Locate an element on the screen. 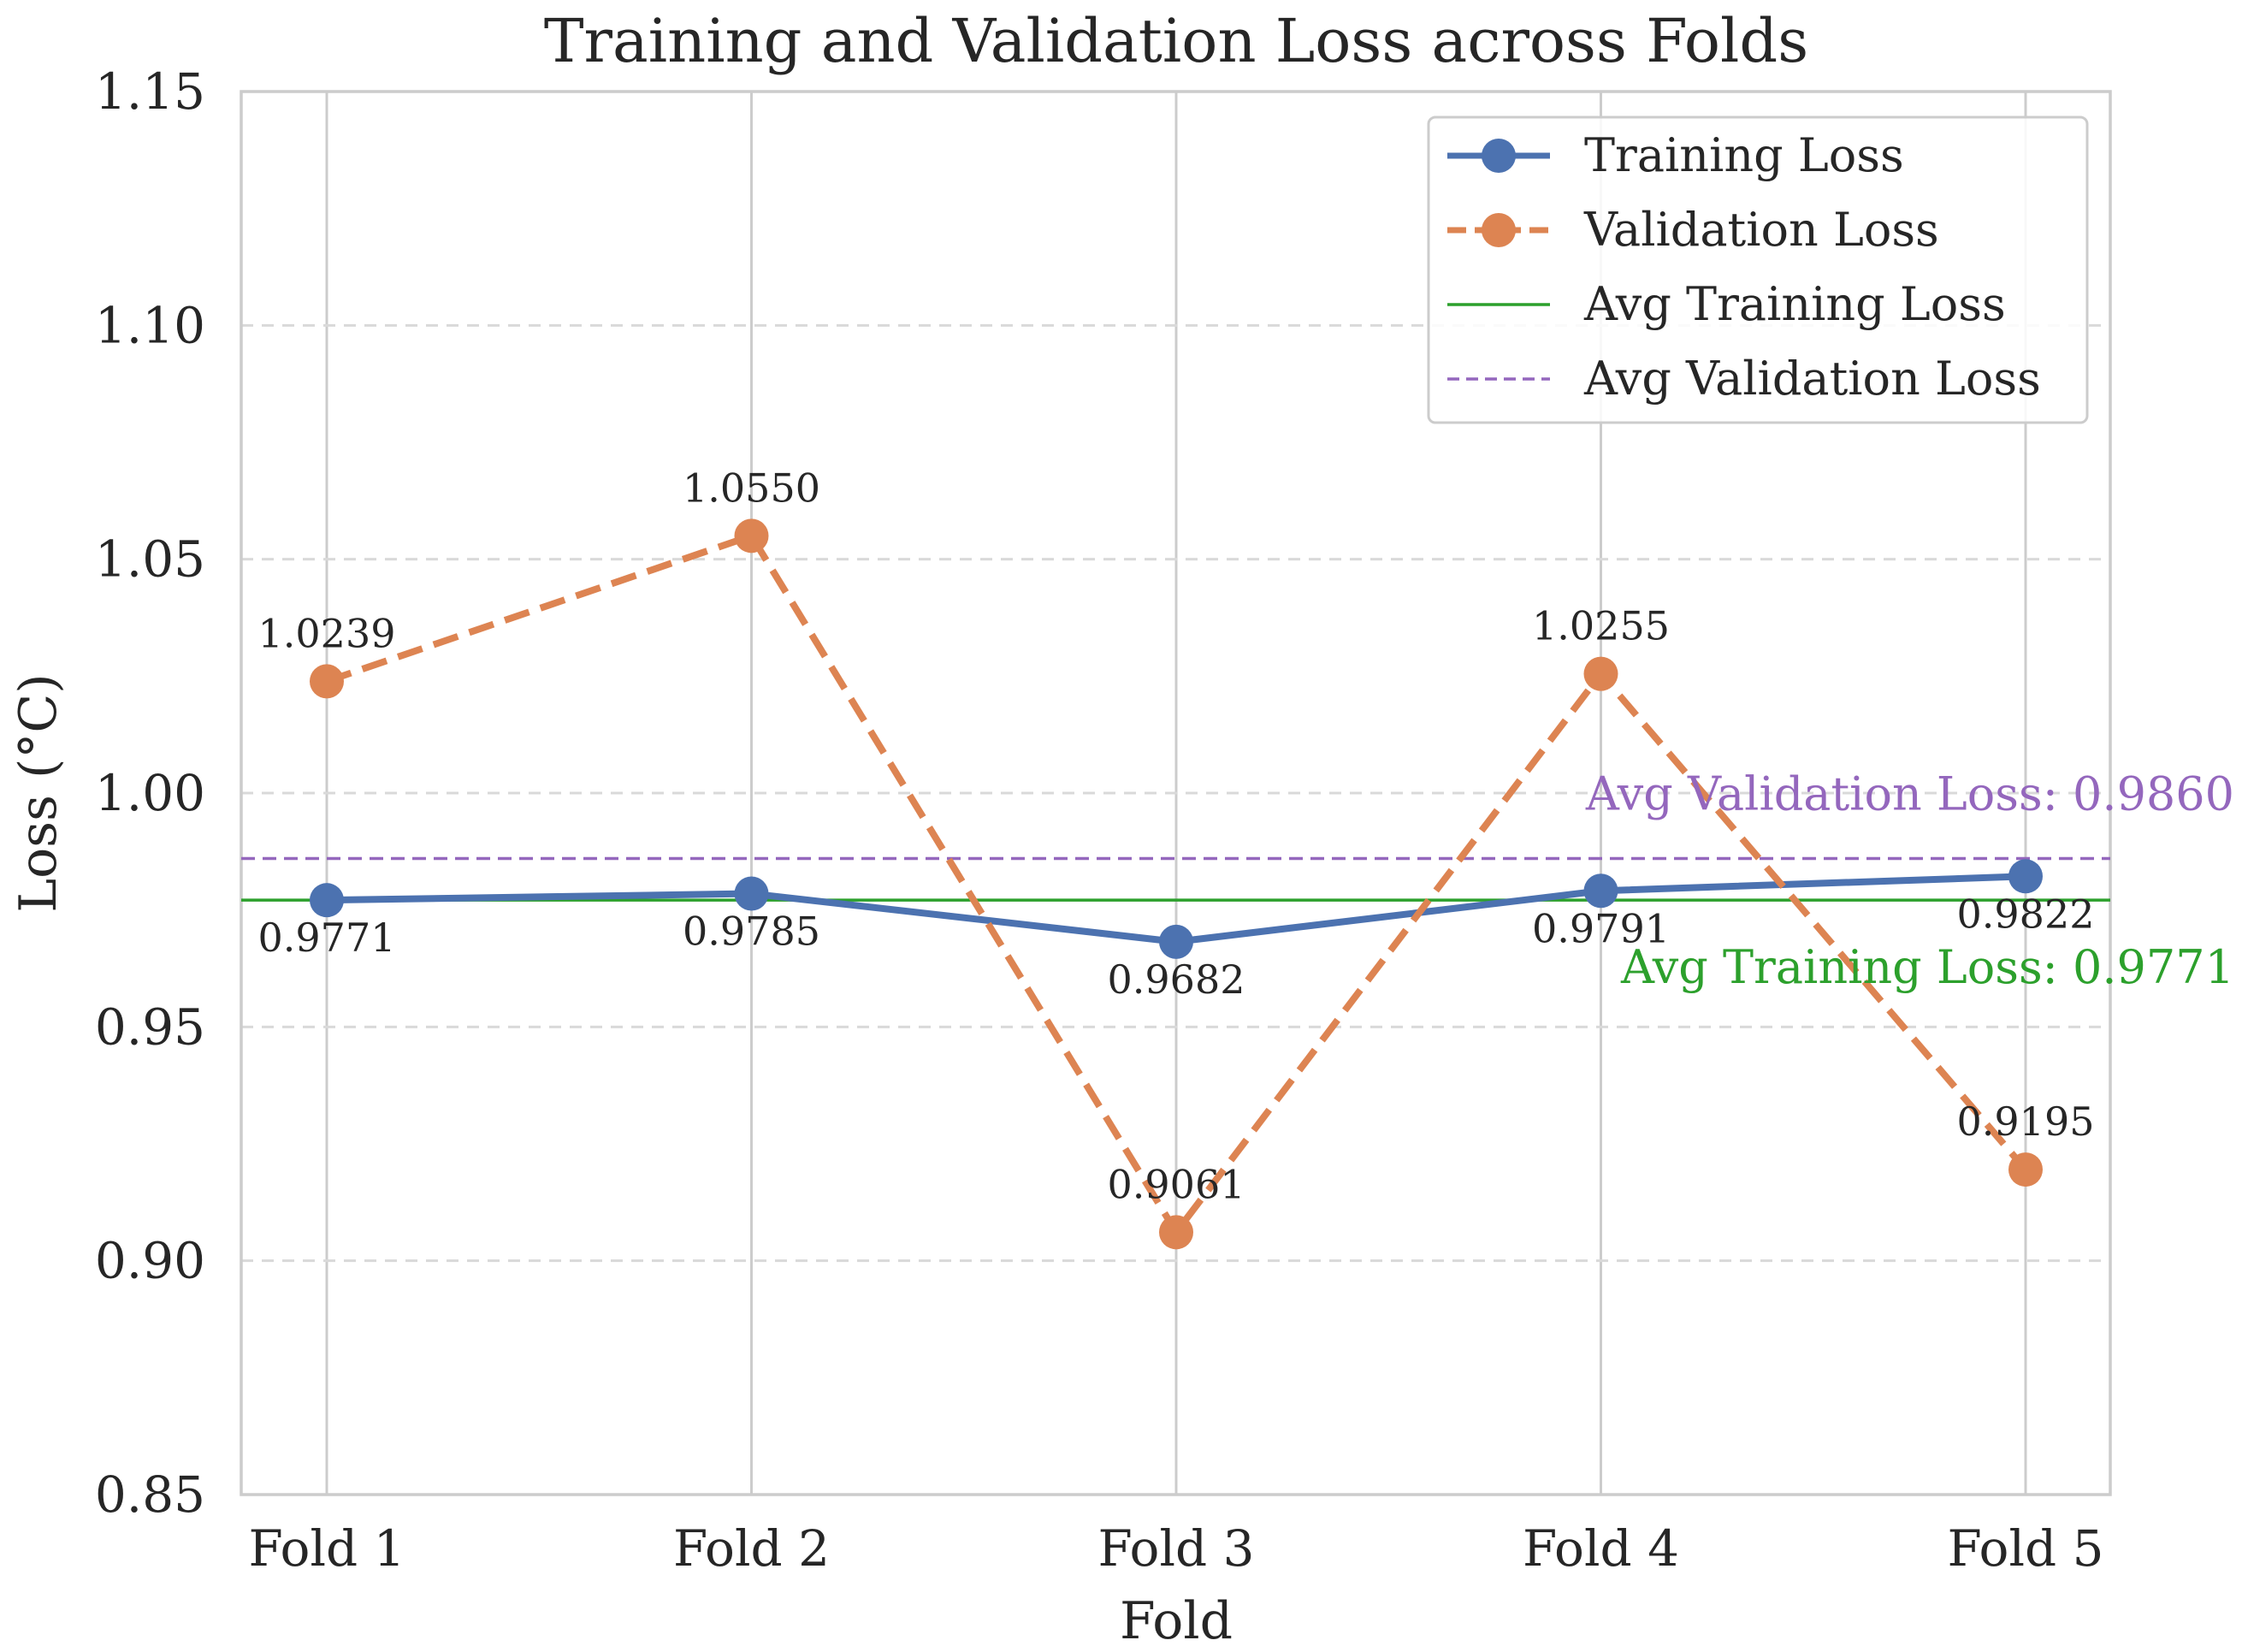 The image size is (2242, 1652). validation-loss-label: 1.0239 is located at coordinates (327, 633).